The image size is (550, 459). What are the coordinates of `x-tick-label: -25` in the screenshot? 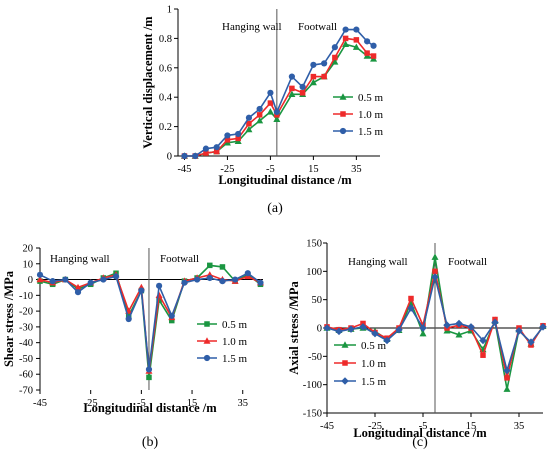 It's located at (375, 426).